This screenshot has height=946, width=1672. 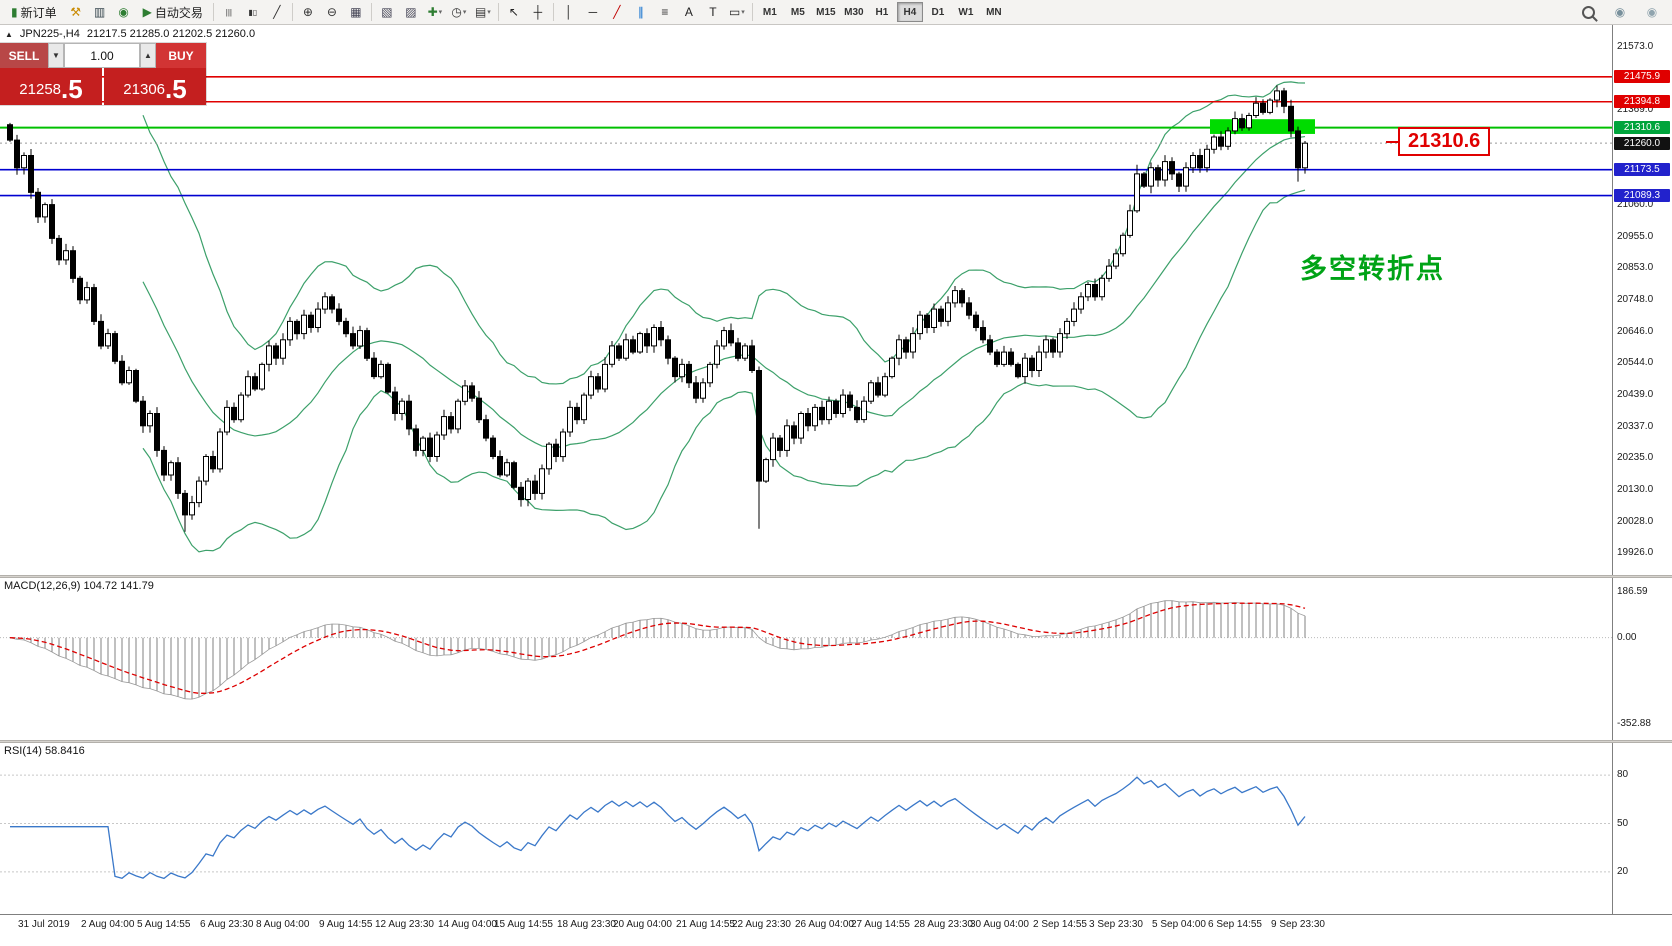 I want to click on cascade-windows-icon: ▨, so click(x=411, y=12).